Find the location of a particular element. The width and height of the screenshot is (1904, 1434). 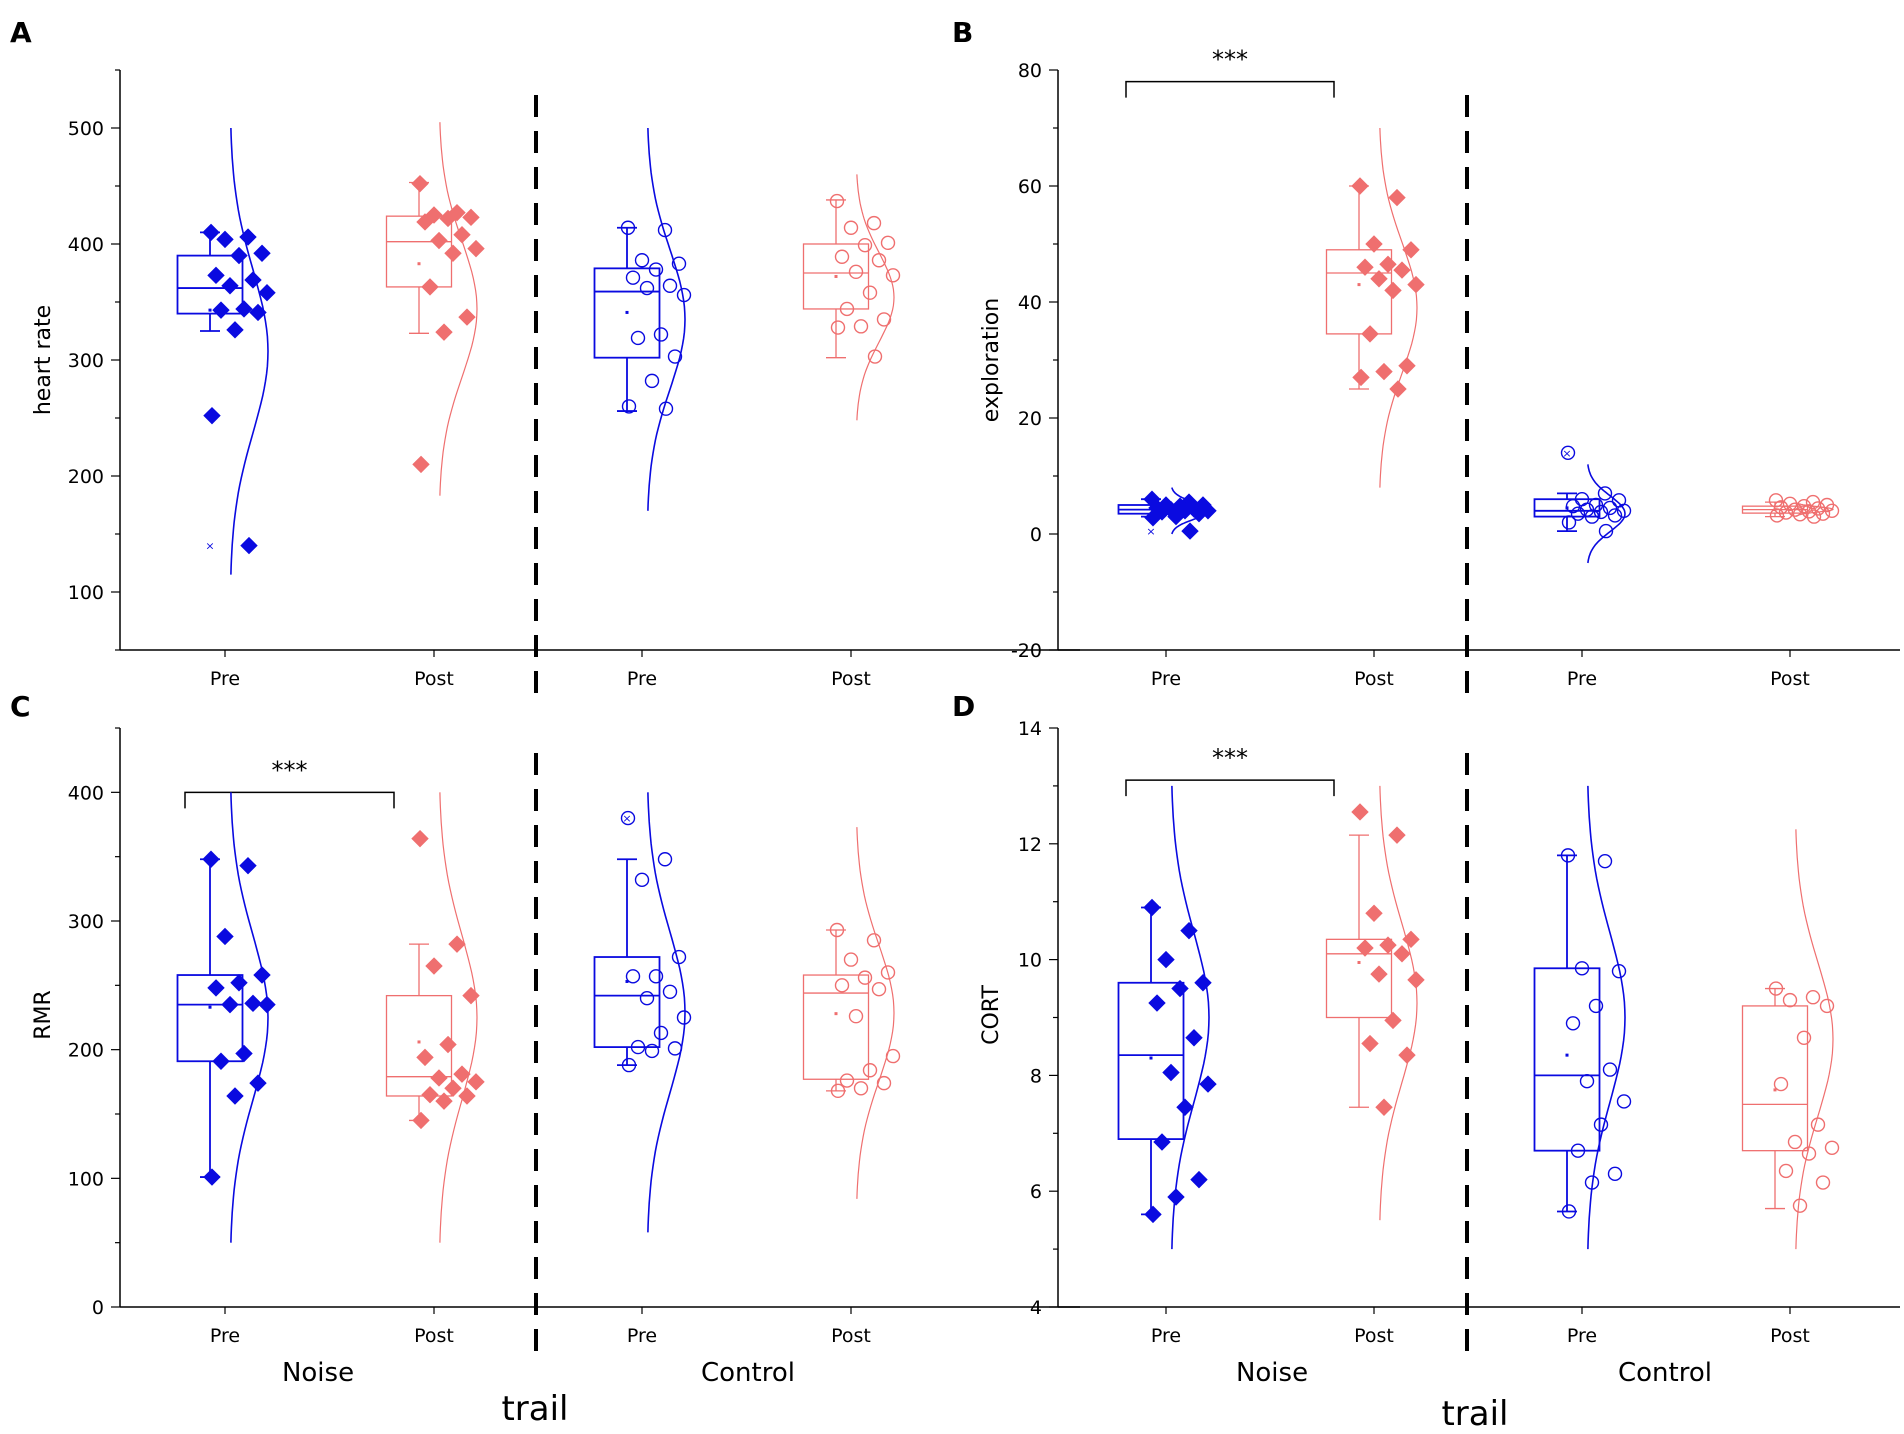

y-axis-label: RMR is located at coordinates (43, 1015).